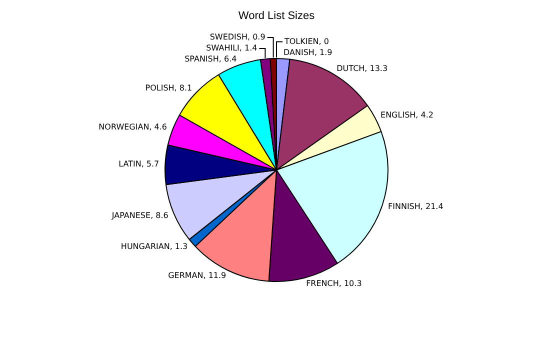 The height and width of the screenshot is (339, 553). I want to click on slice-label: GERMAN, so click(186, 275).